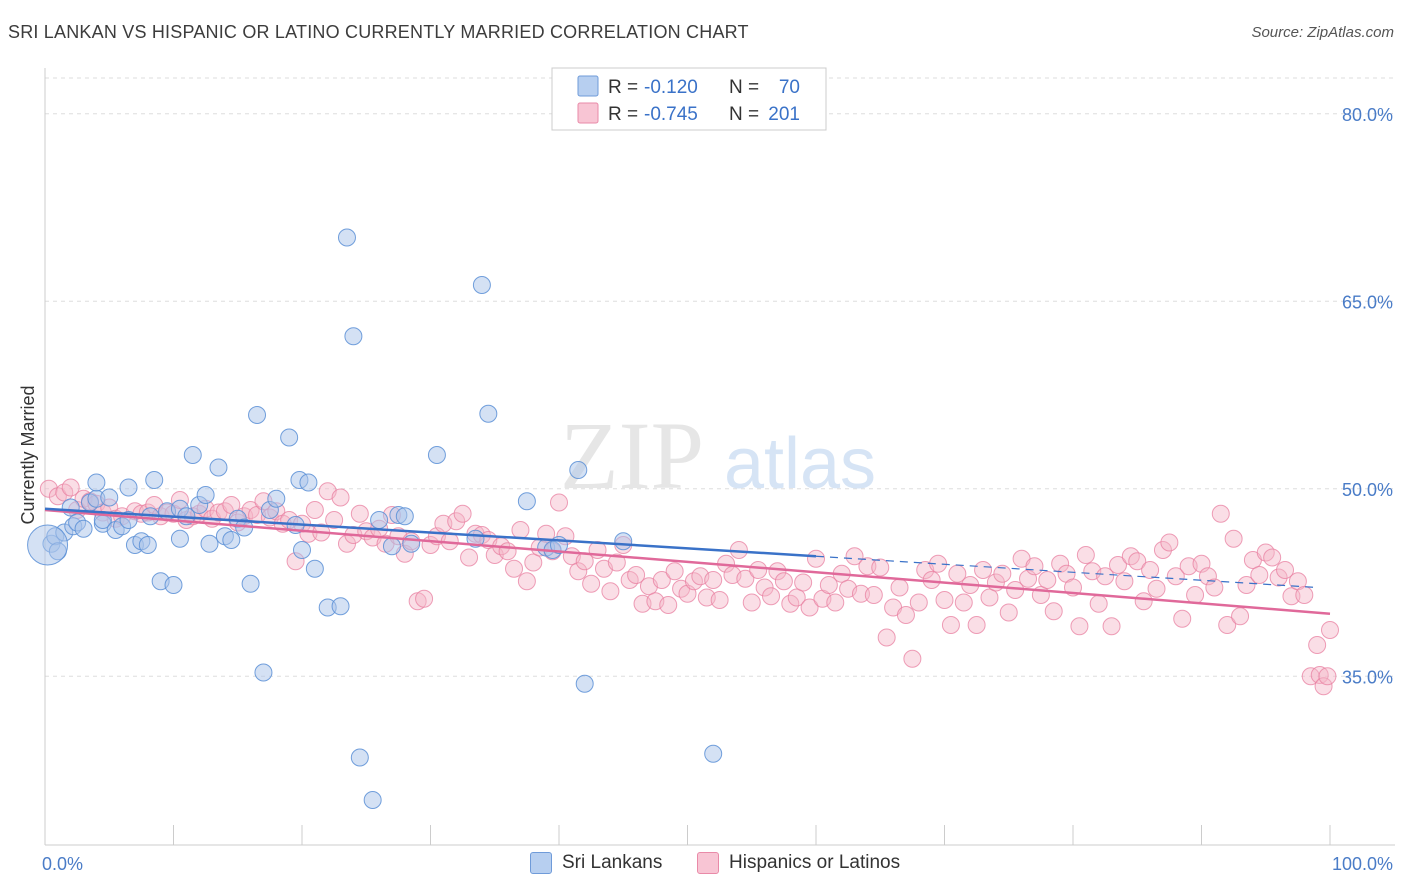  I want to click on y-tick-label-2: 50.0%, so click(1367, 490).